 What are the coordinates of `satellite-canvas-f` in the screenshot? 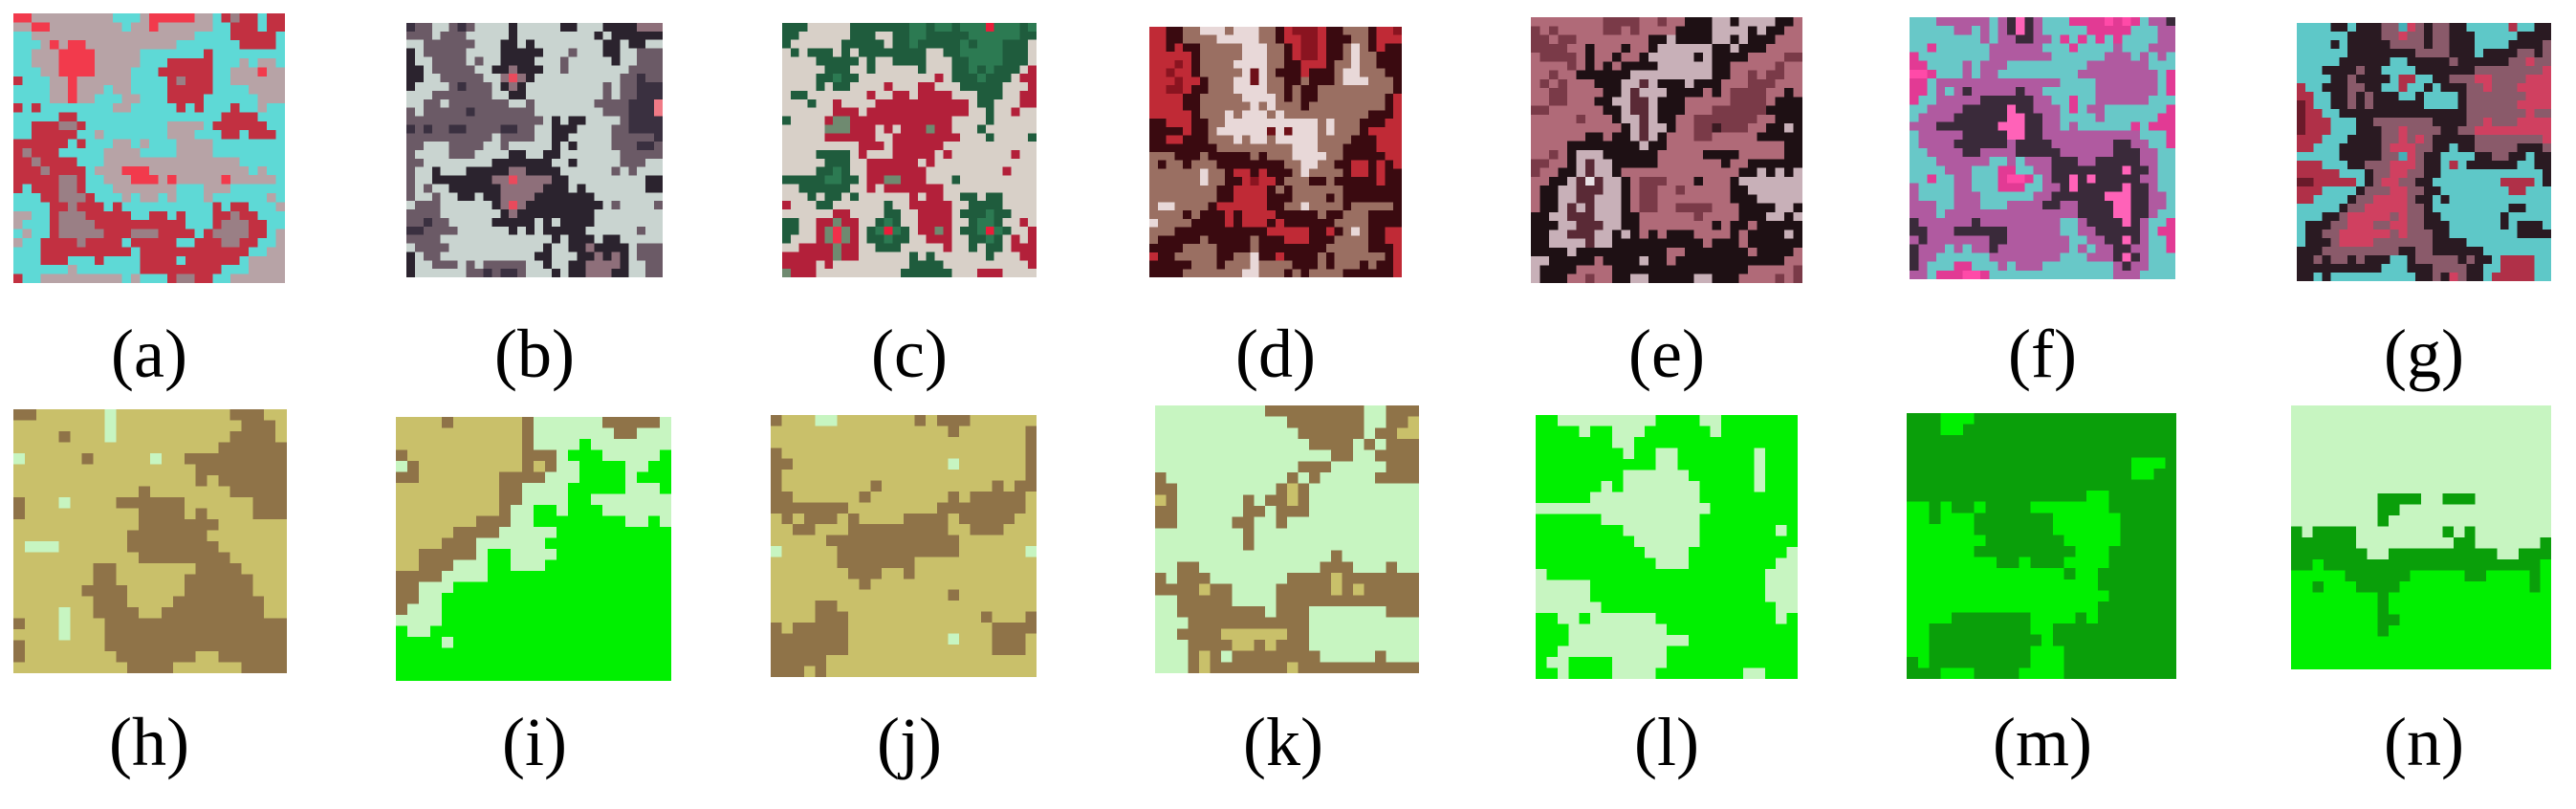 It's located at (2043, 148).